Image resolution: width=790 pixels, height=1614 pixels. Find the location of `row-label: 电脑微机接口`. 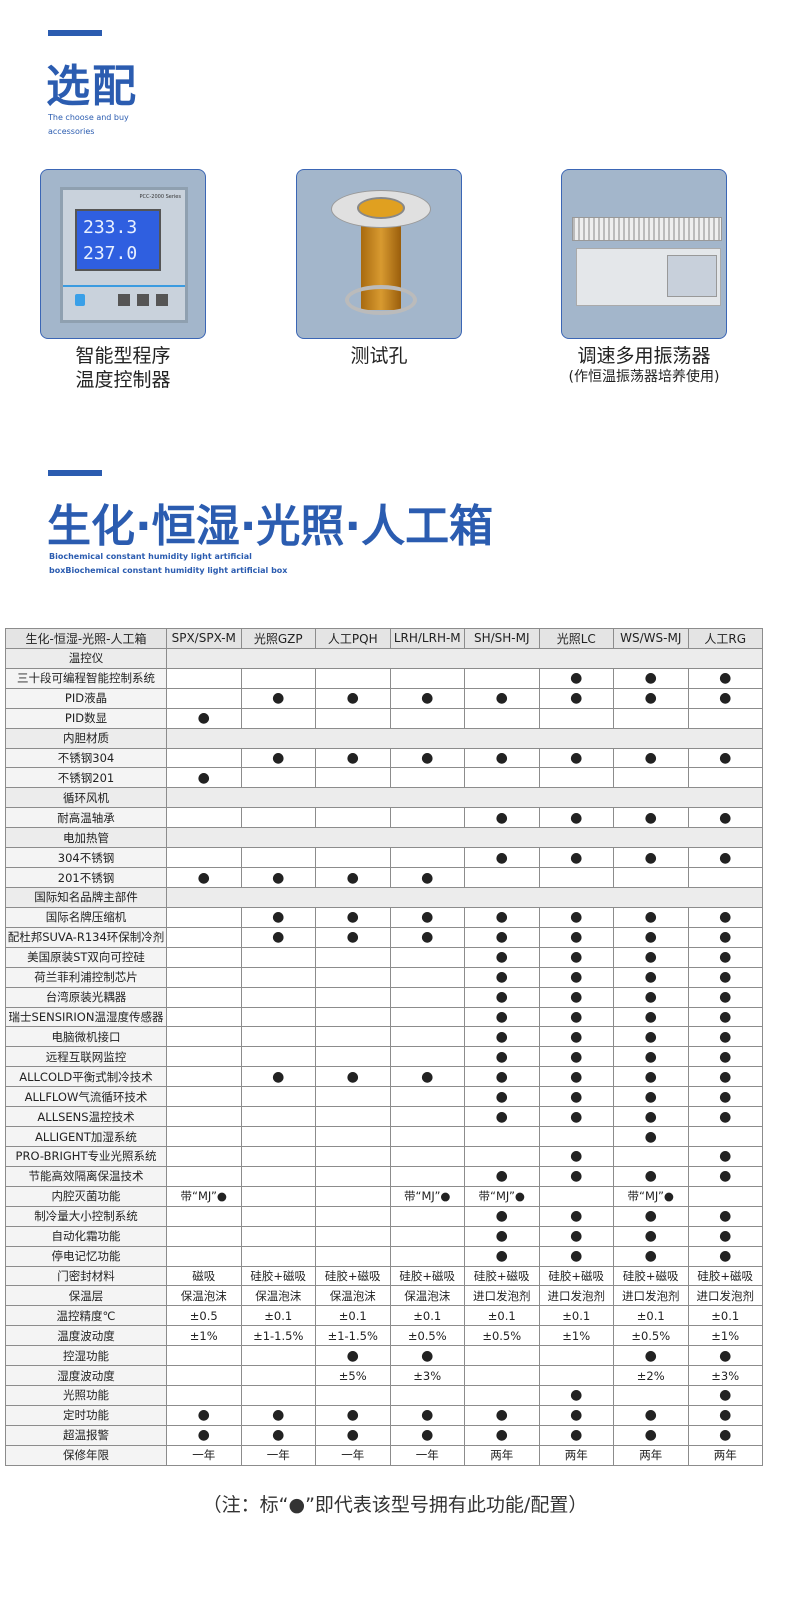

row-label: 电脑微机接口 is located at coordinates (86, 1037).